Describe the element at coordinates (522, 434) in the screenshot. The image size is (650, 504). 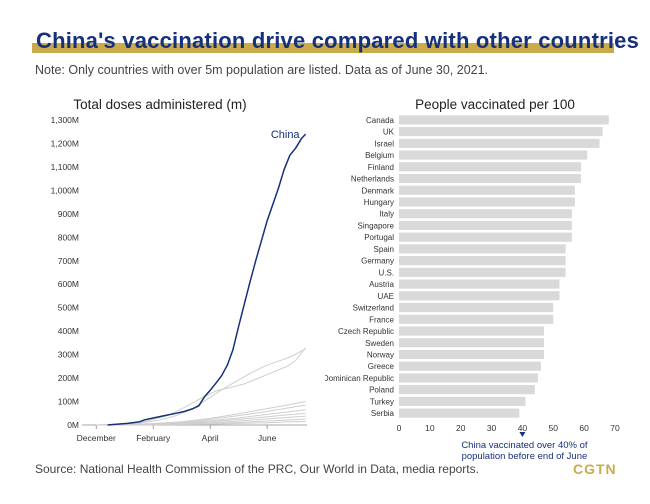
I see `annotation-arrow-icon` at that location.